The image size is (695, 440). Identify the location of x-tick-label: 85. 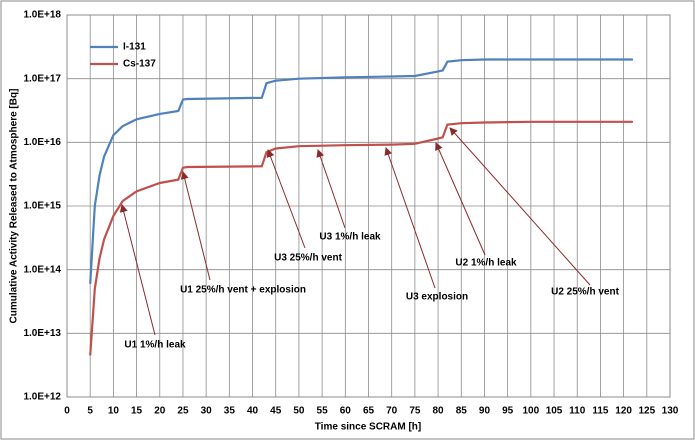
(462, 411).